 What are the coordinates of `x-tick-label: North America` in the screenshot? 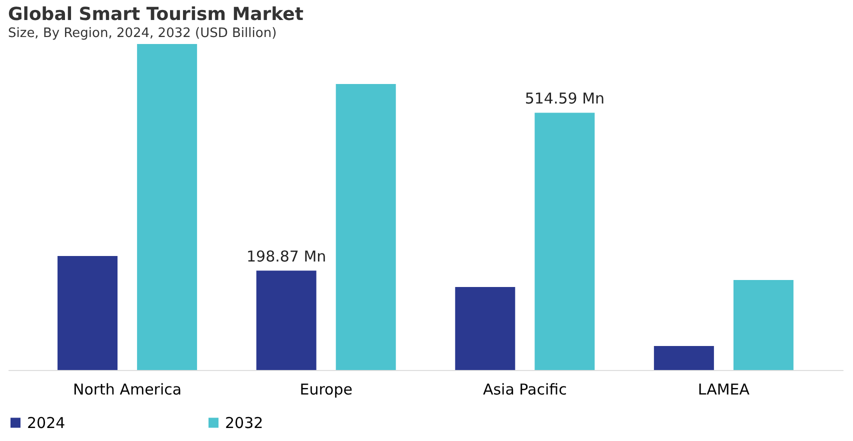 It's located at (127, 389).